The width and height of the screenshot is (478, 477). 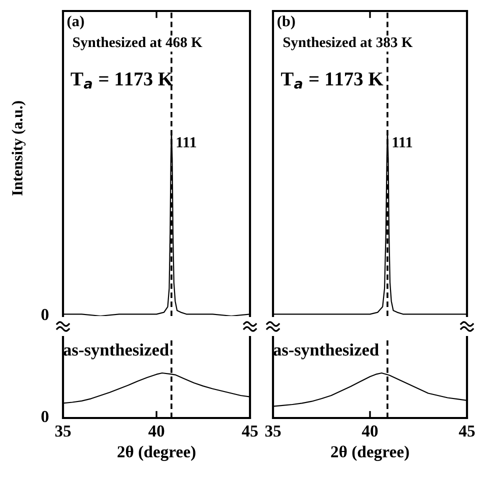 I want to click on annotation: 0, so click(x=44, y=314).